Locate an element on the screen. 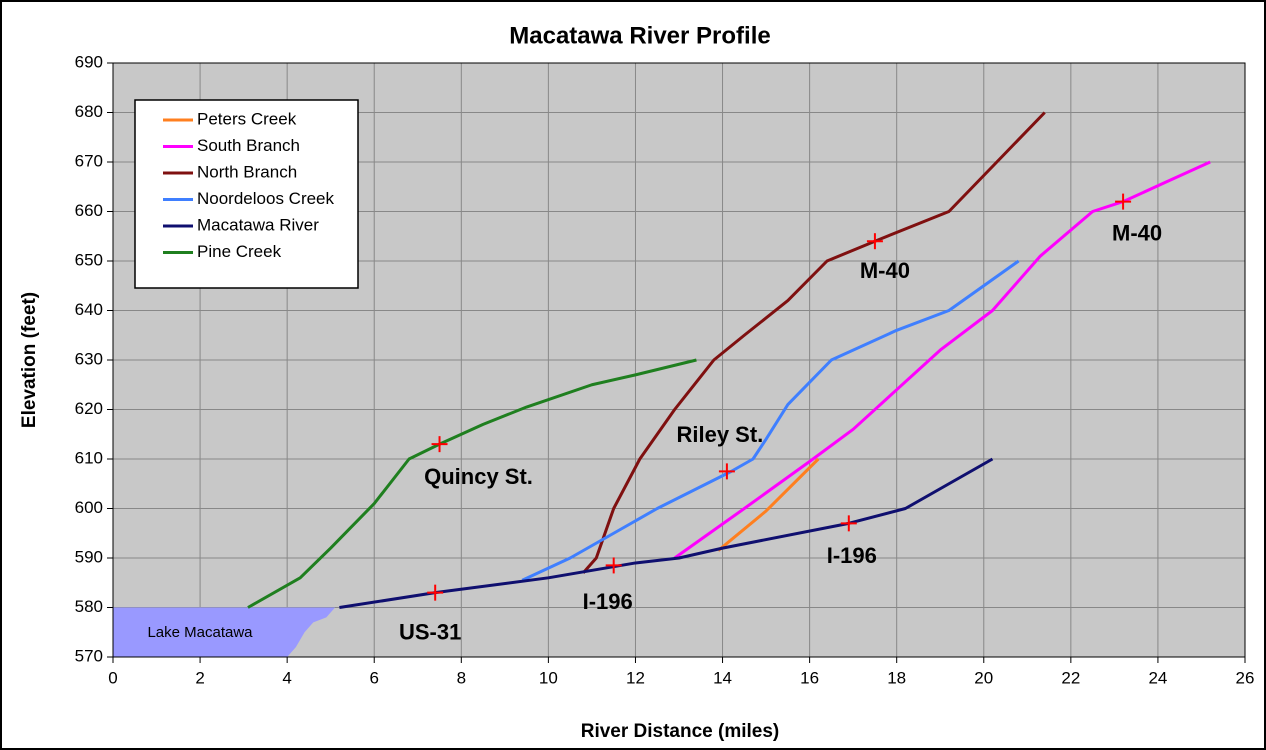  lake-area is located at coordinates (224, 632).